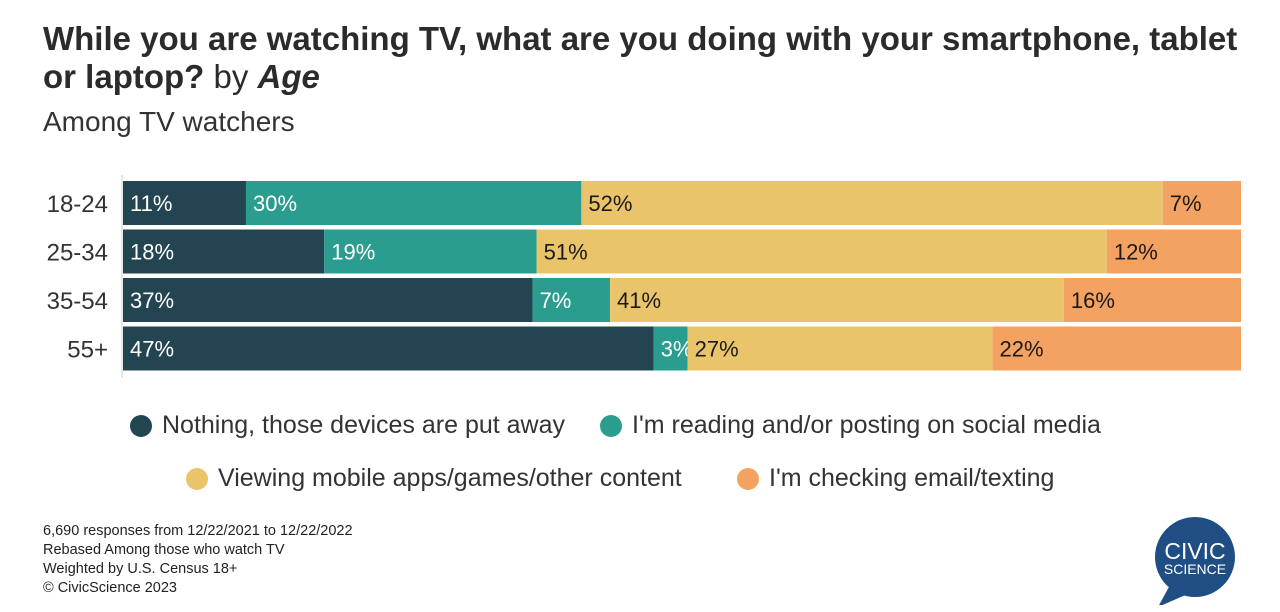  What do you see at coordinates (1194, 551) in the screenshot?
I see `svg-text: CIVIC` at bounding box center [1194, 551].